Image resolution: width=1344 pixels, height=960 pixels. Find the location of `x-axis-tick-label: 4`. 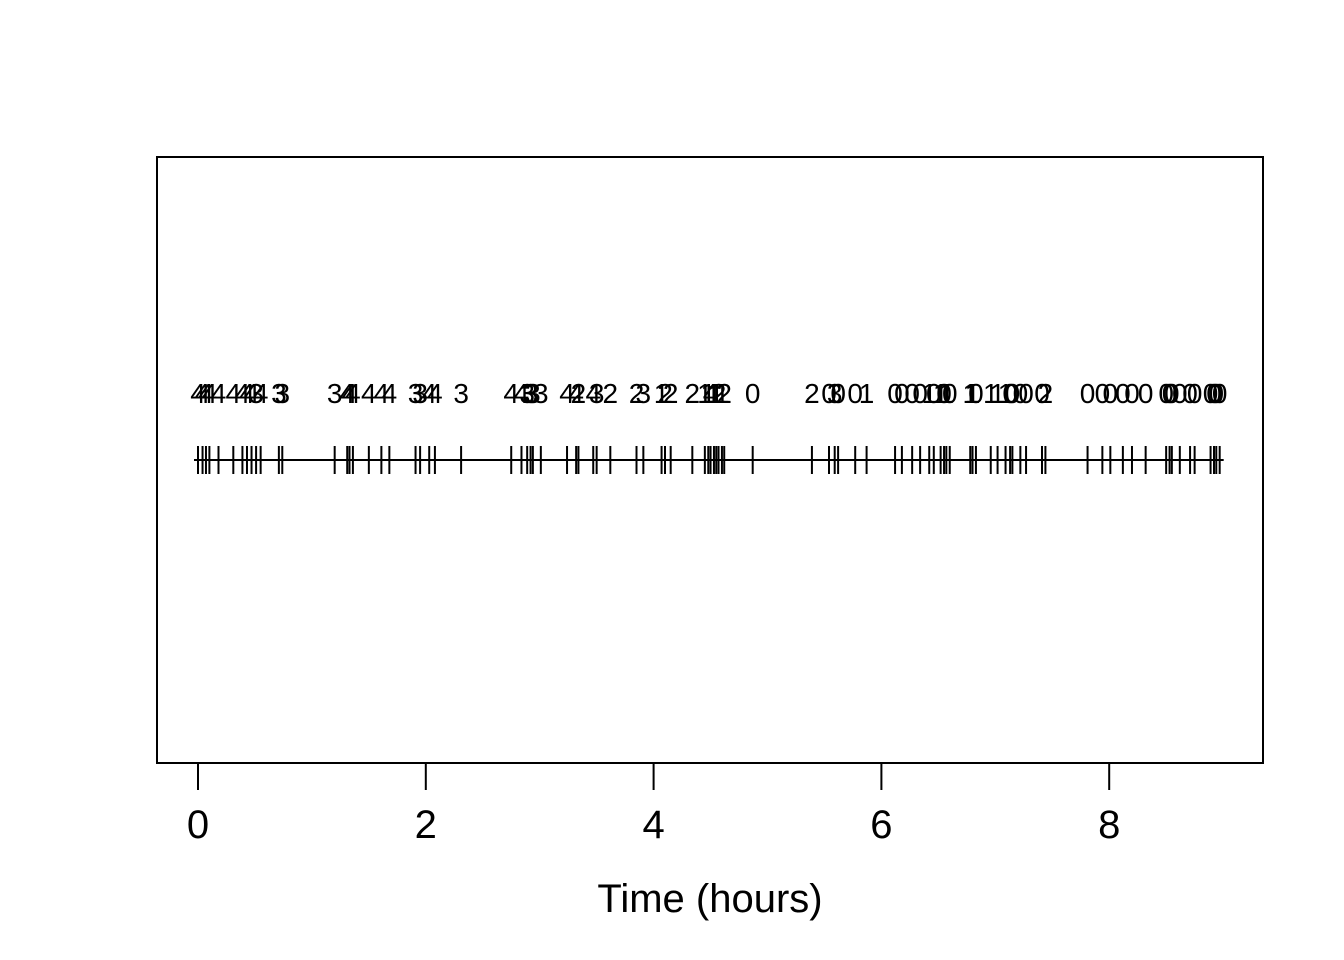

x-axis-tick-label: 4 is located at coordinates (653, 825).